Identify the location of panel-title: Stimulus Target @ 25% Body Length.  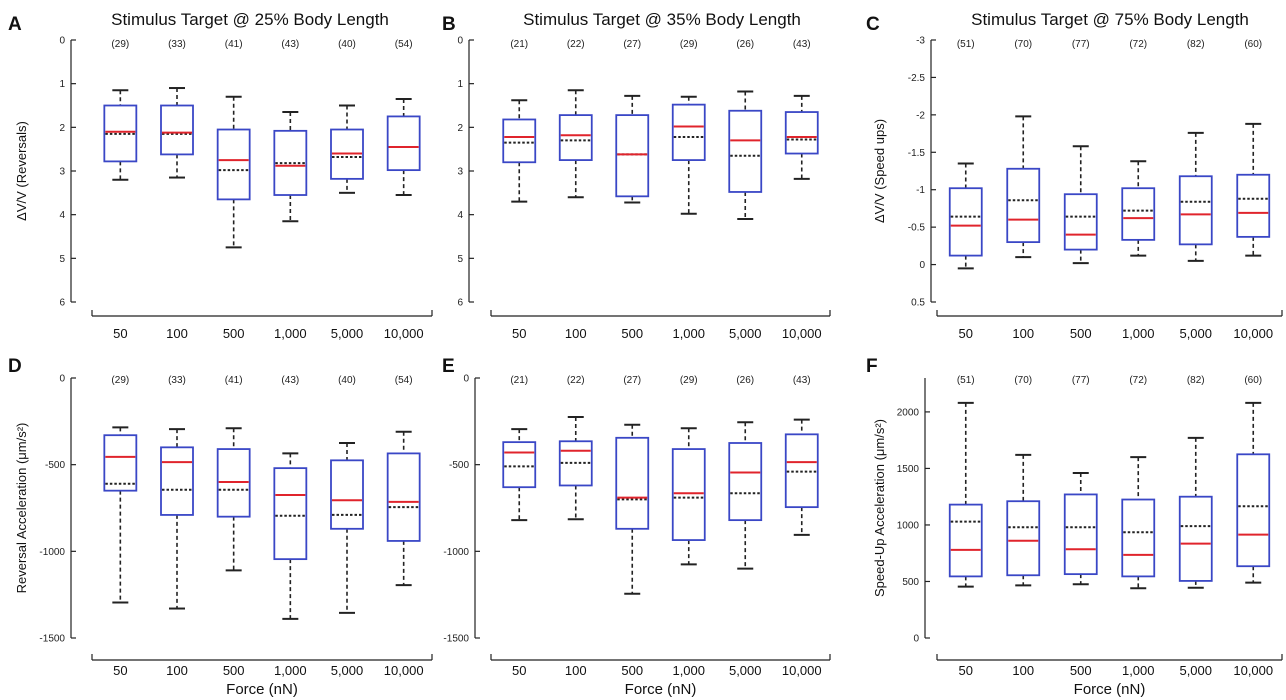
(250, 19).